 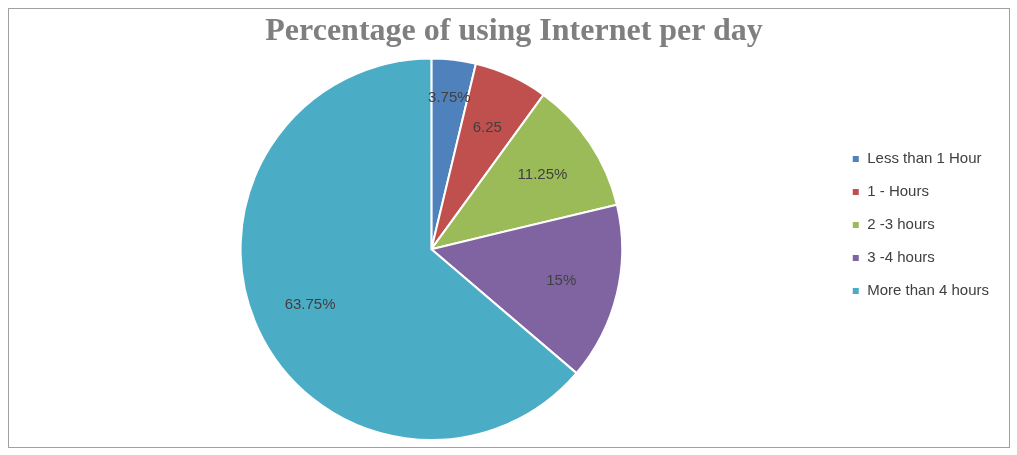 I want to click on legend-label: 3 -4 hours, so click(x=901, y=257).